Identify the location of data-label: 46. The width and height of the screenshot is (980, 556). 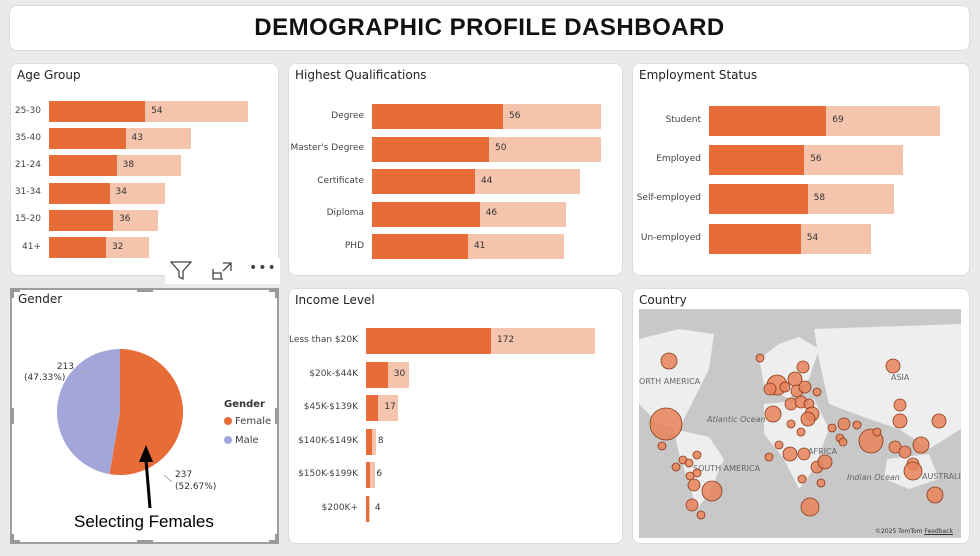
(491, 213).